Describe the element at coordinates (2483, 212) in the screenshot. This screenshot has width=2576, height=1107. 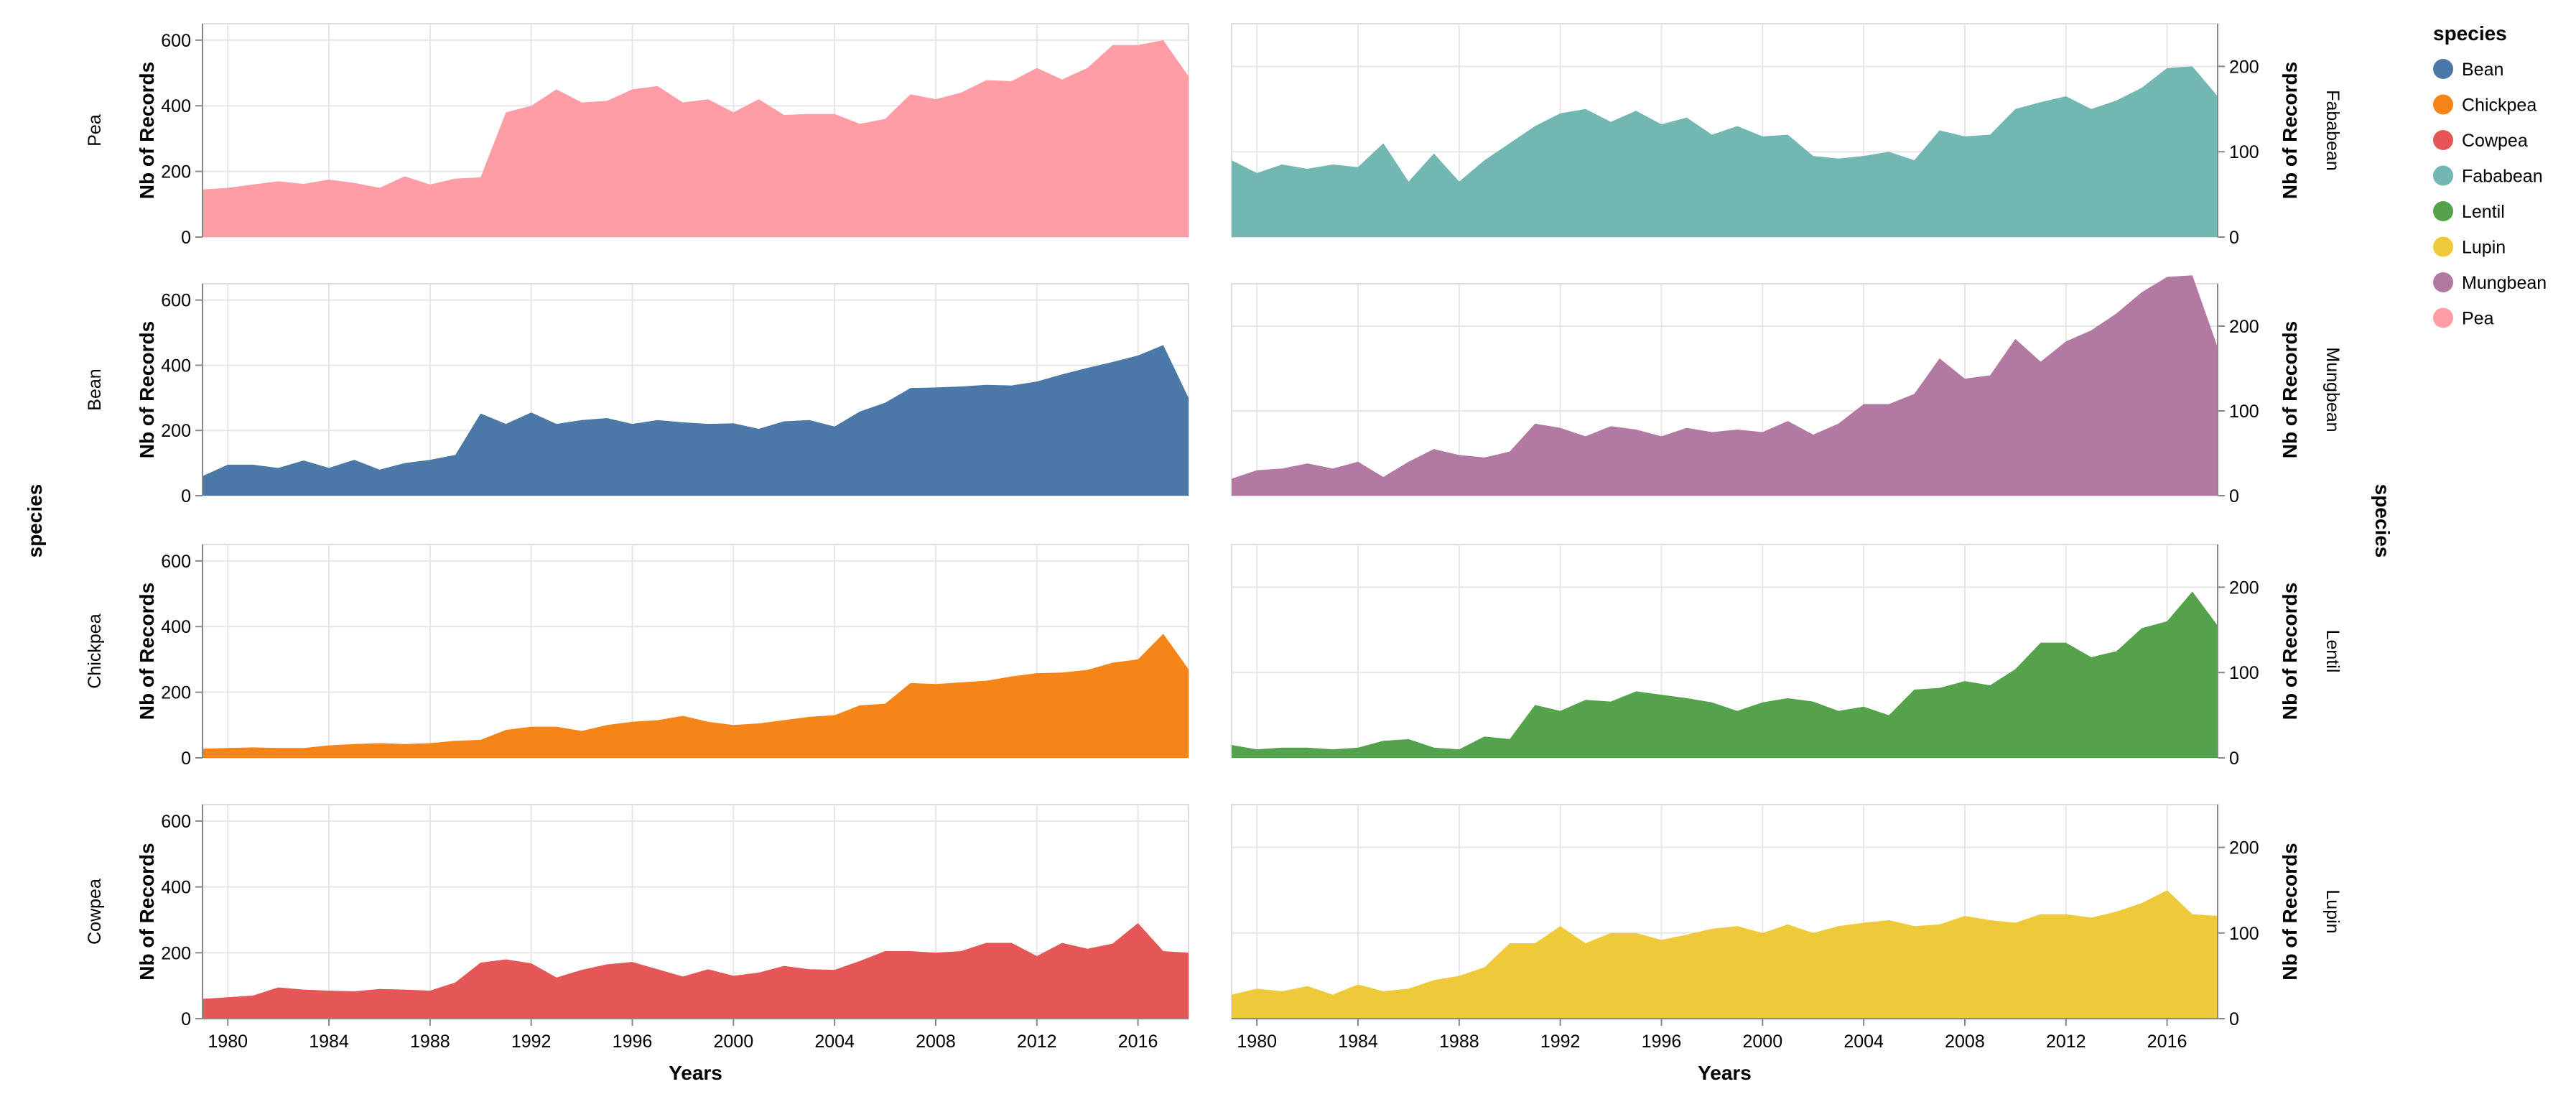
I see `legend-label-lentil: Lentil` at that location.